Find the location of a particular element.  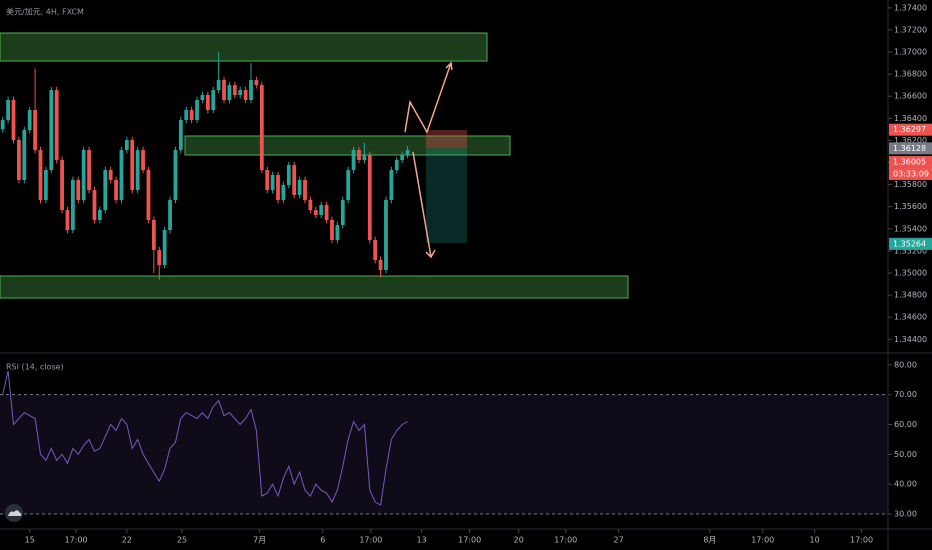

x-tick-label: 8月 is located at coordinates (709, 540).